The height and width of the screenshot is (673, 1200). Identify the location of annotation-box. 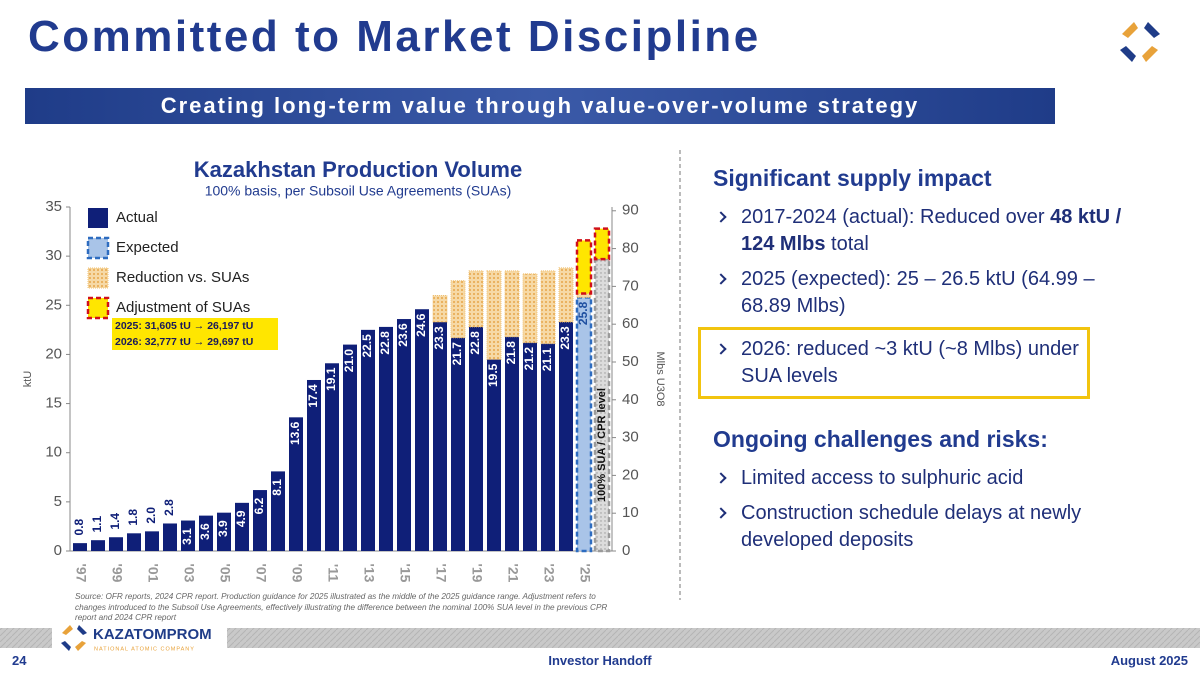
(195, 334).